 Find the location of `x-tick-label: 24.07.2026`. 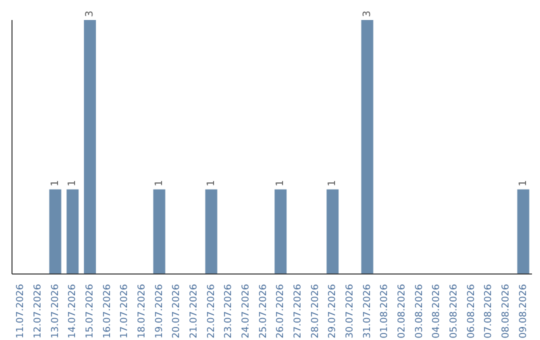

x-tick-label: 24.07.2026 is located at coordinates (246, 311).